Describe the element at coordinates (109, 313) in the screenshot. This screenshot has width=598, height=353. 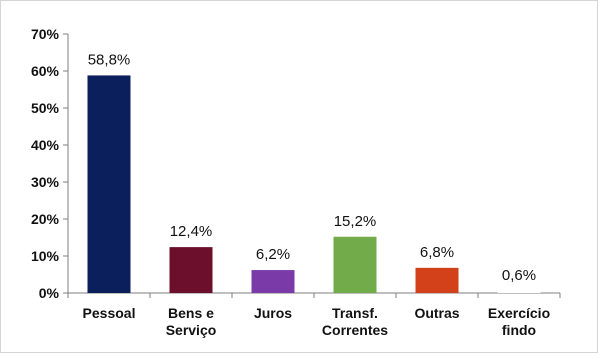
I see `category-label: Pessoal` at that location.